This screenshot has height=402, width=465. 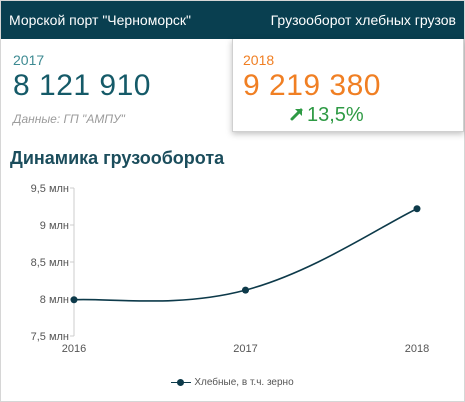 I want to click on stat-curr-year: 2018 9 219 380 13,5%, so click(x=348, y=85).